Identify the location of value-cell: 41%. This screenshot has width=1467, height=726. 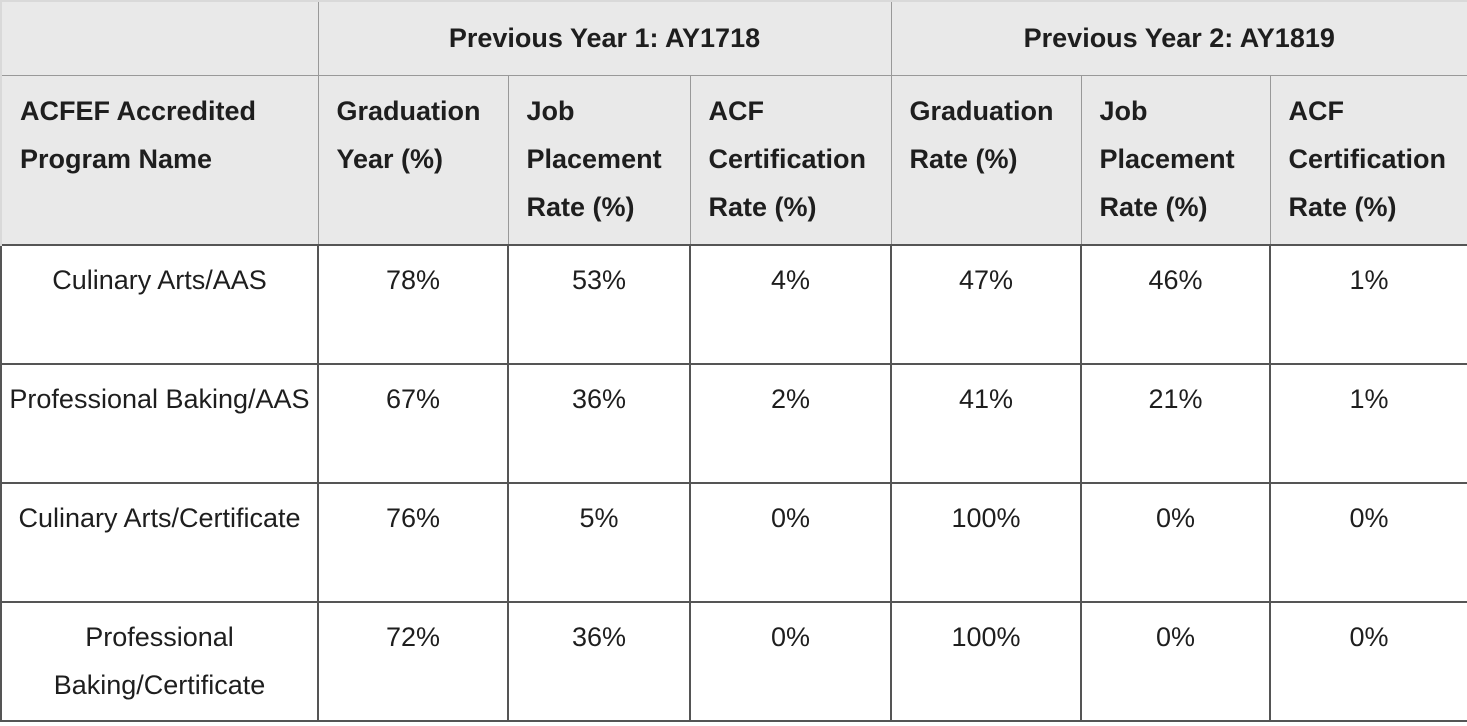
(986, 423).